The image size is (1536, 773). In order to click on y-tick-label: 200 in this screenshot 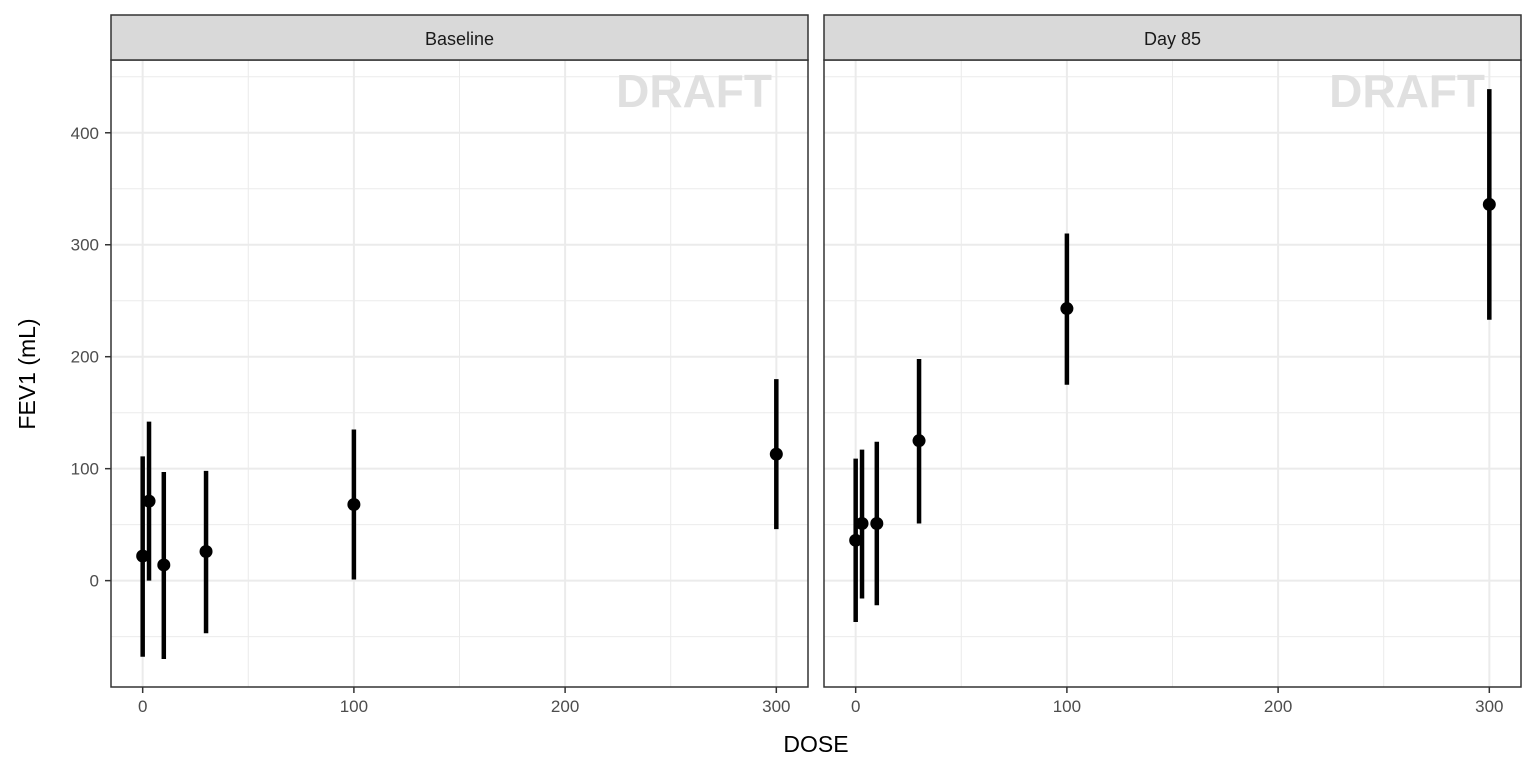, I will do `click(85, 357)`.